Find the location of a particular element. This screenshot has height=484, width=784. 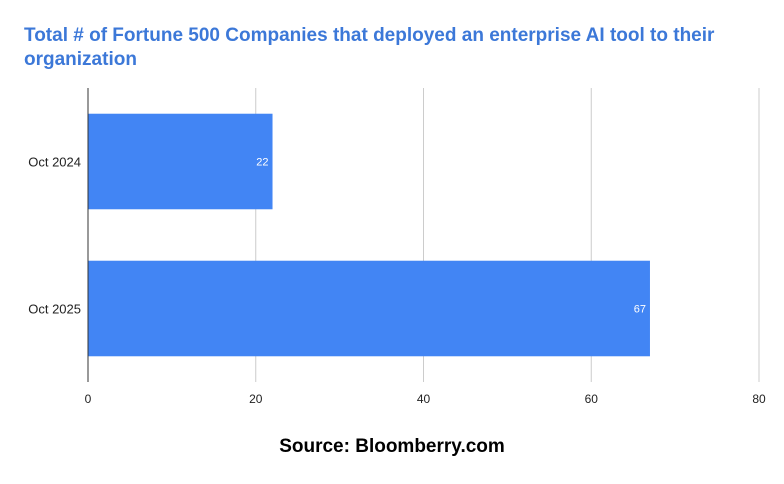

source-note: Source: Bloomberry.com is located at coordinates (392, 446).